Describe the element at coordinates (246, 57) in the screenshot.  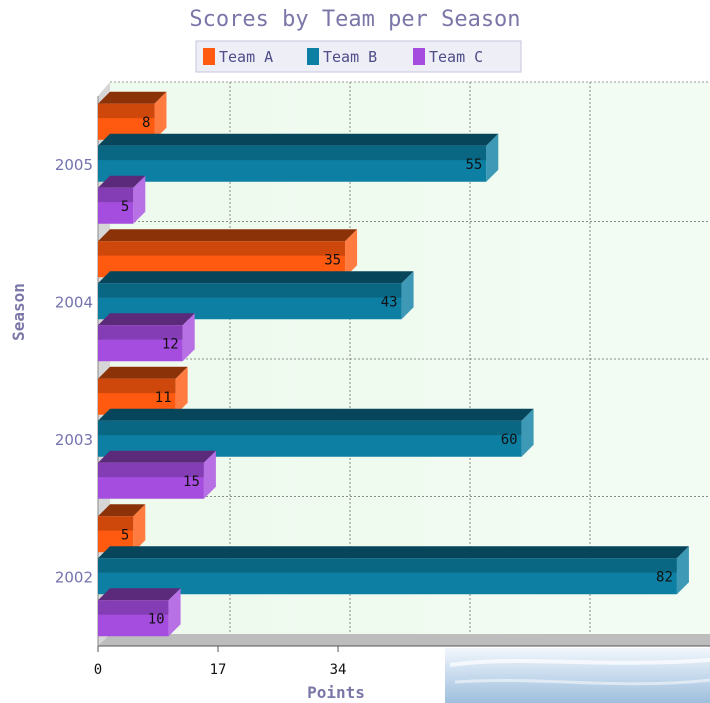
I see `legend-label: Team A` at that location.